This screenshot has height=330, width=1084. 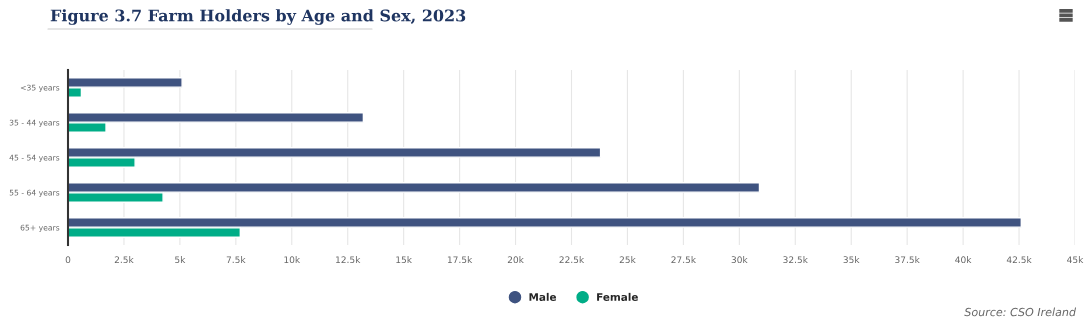 What do you see at coordinates (404, 260) in the screenshot?
I see `x-tick-label: 15k` at bounding box center [404, 260].